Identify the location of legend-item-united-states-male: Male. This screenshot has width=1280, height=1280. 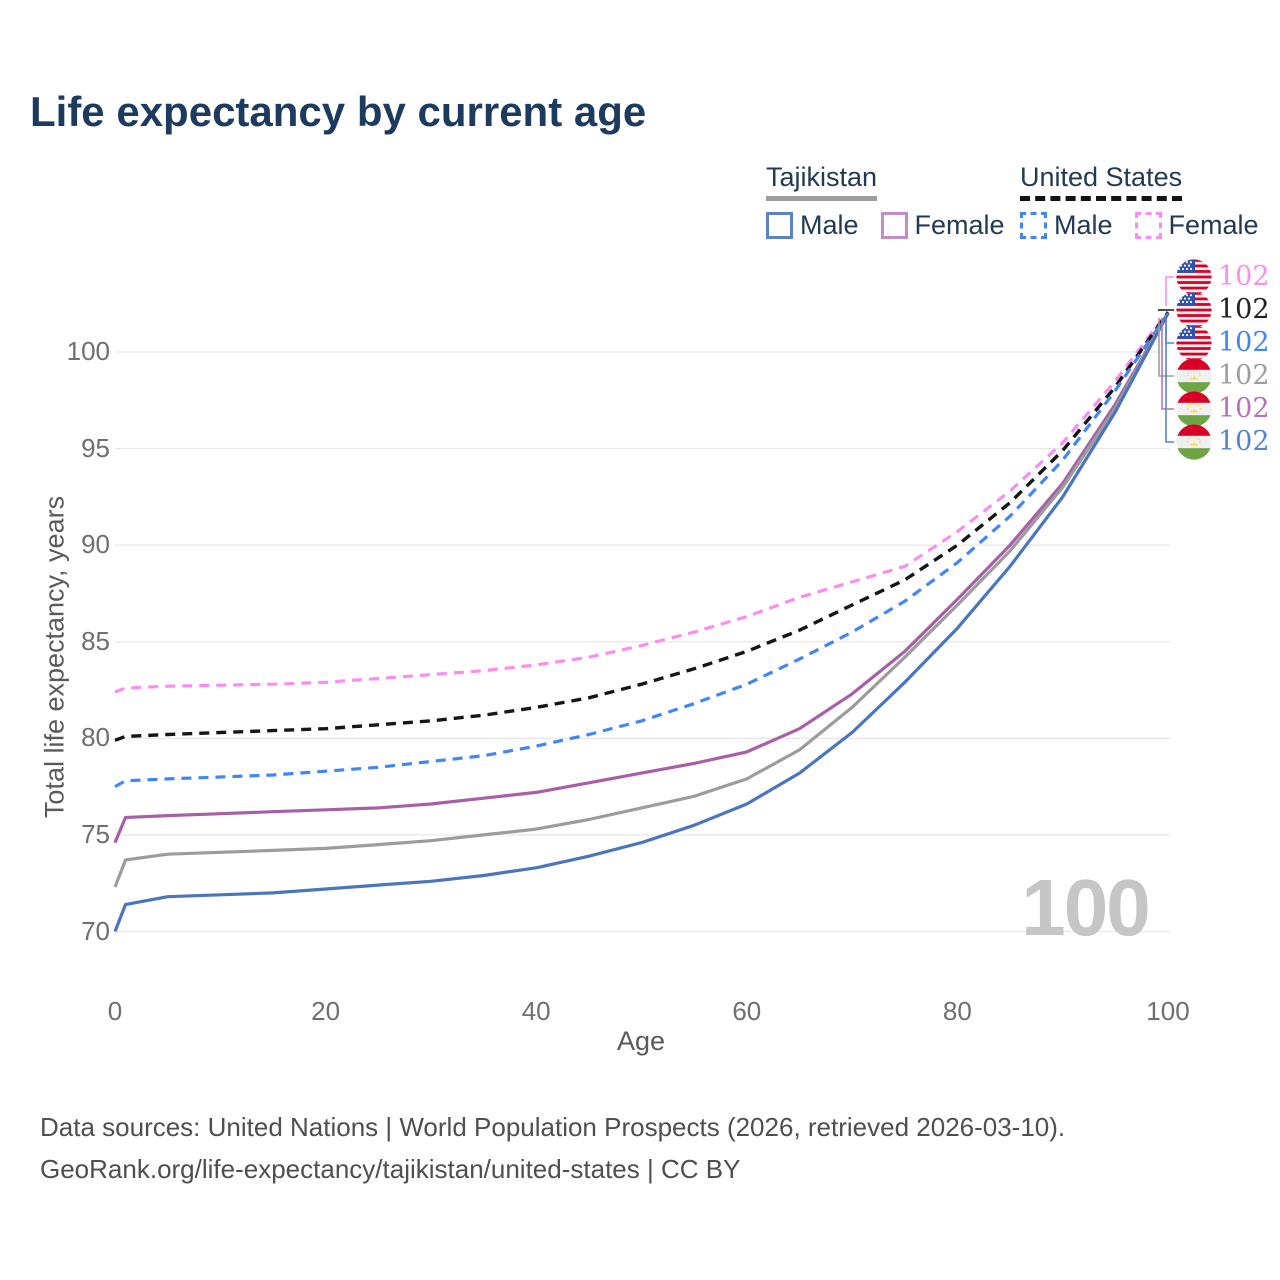
(1066, 225).